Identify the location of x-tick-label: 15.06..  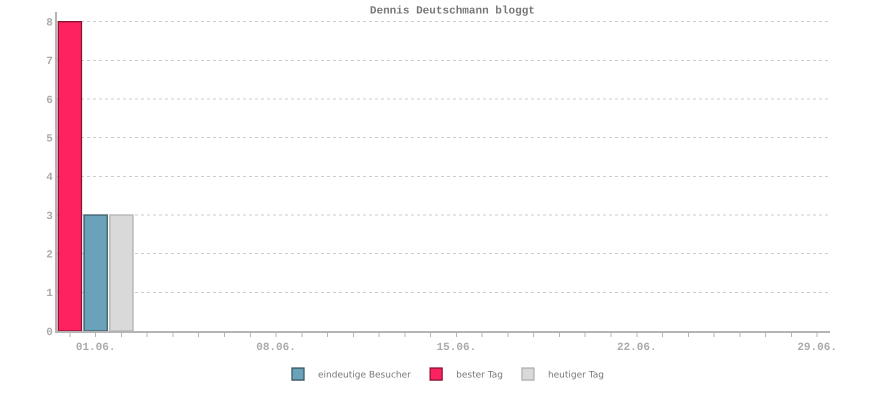
(456, 348).